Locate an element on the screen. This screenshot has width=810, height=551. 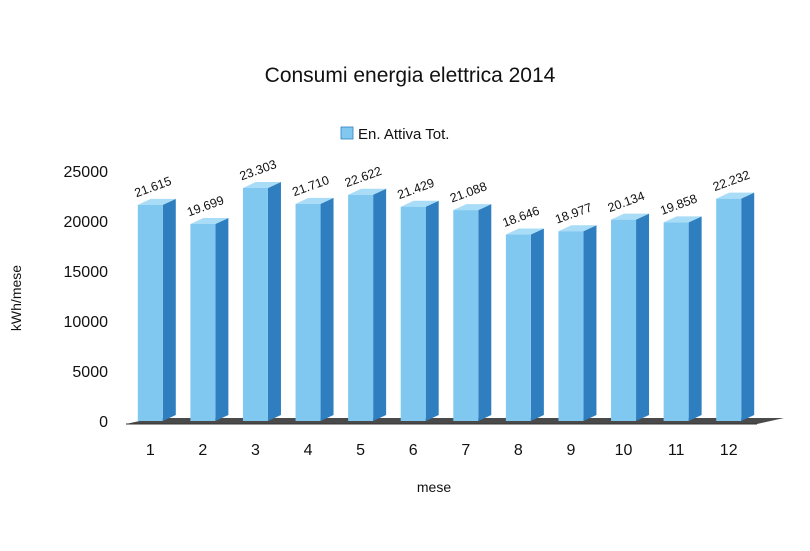
chart-title: Consumi energia elettrica 2014 is located at coordinates (410, 75).